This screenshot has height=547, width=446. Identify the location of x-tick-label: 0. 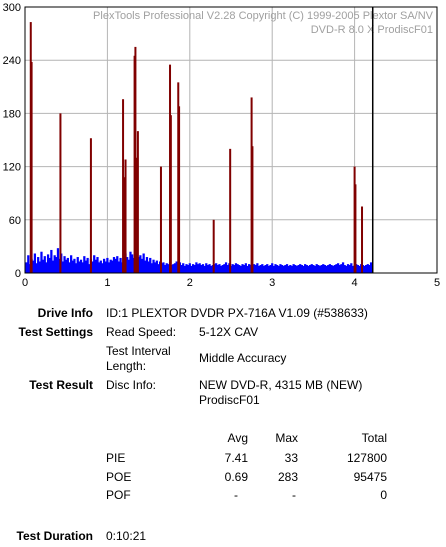
(25, 283).